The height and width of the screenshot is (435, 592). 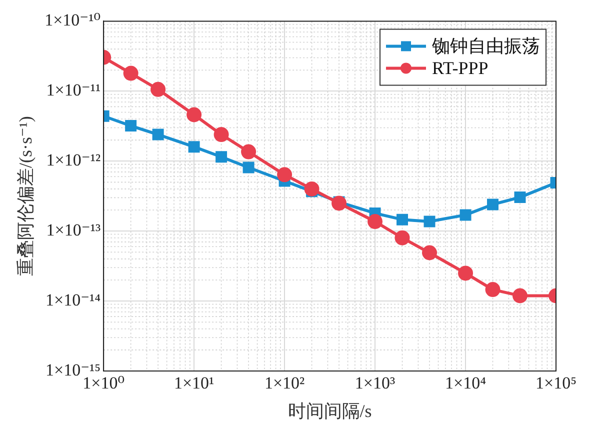 What do you see at coordinates (465, 383) in the screenshot?
I see `x-tick-label: 1×10⁴` at bounding box center [465, 383].